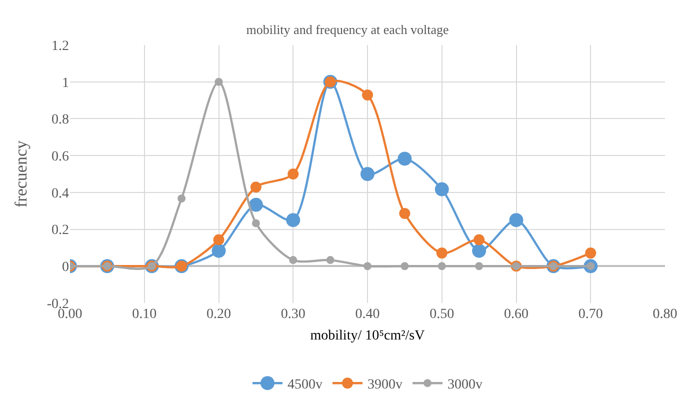 The width and height of the screenshot is (695, 412). I want to click on chart-title: mobility and frequency at each voltage, so click(347, 29).